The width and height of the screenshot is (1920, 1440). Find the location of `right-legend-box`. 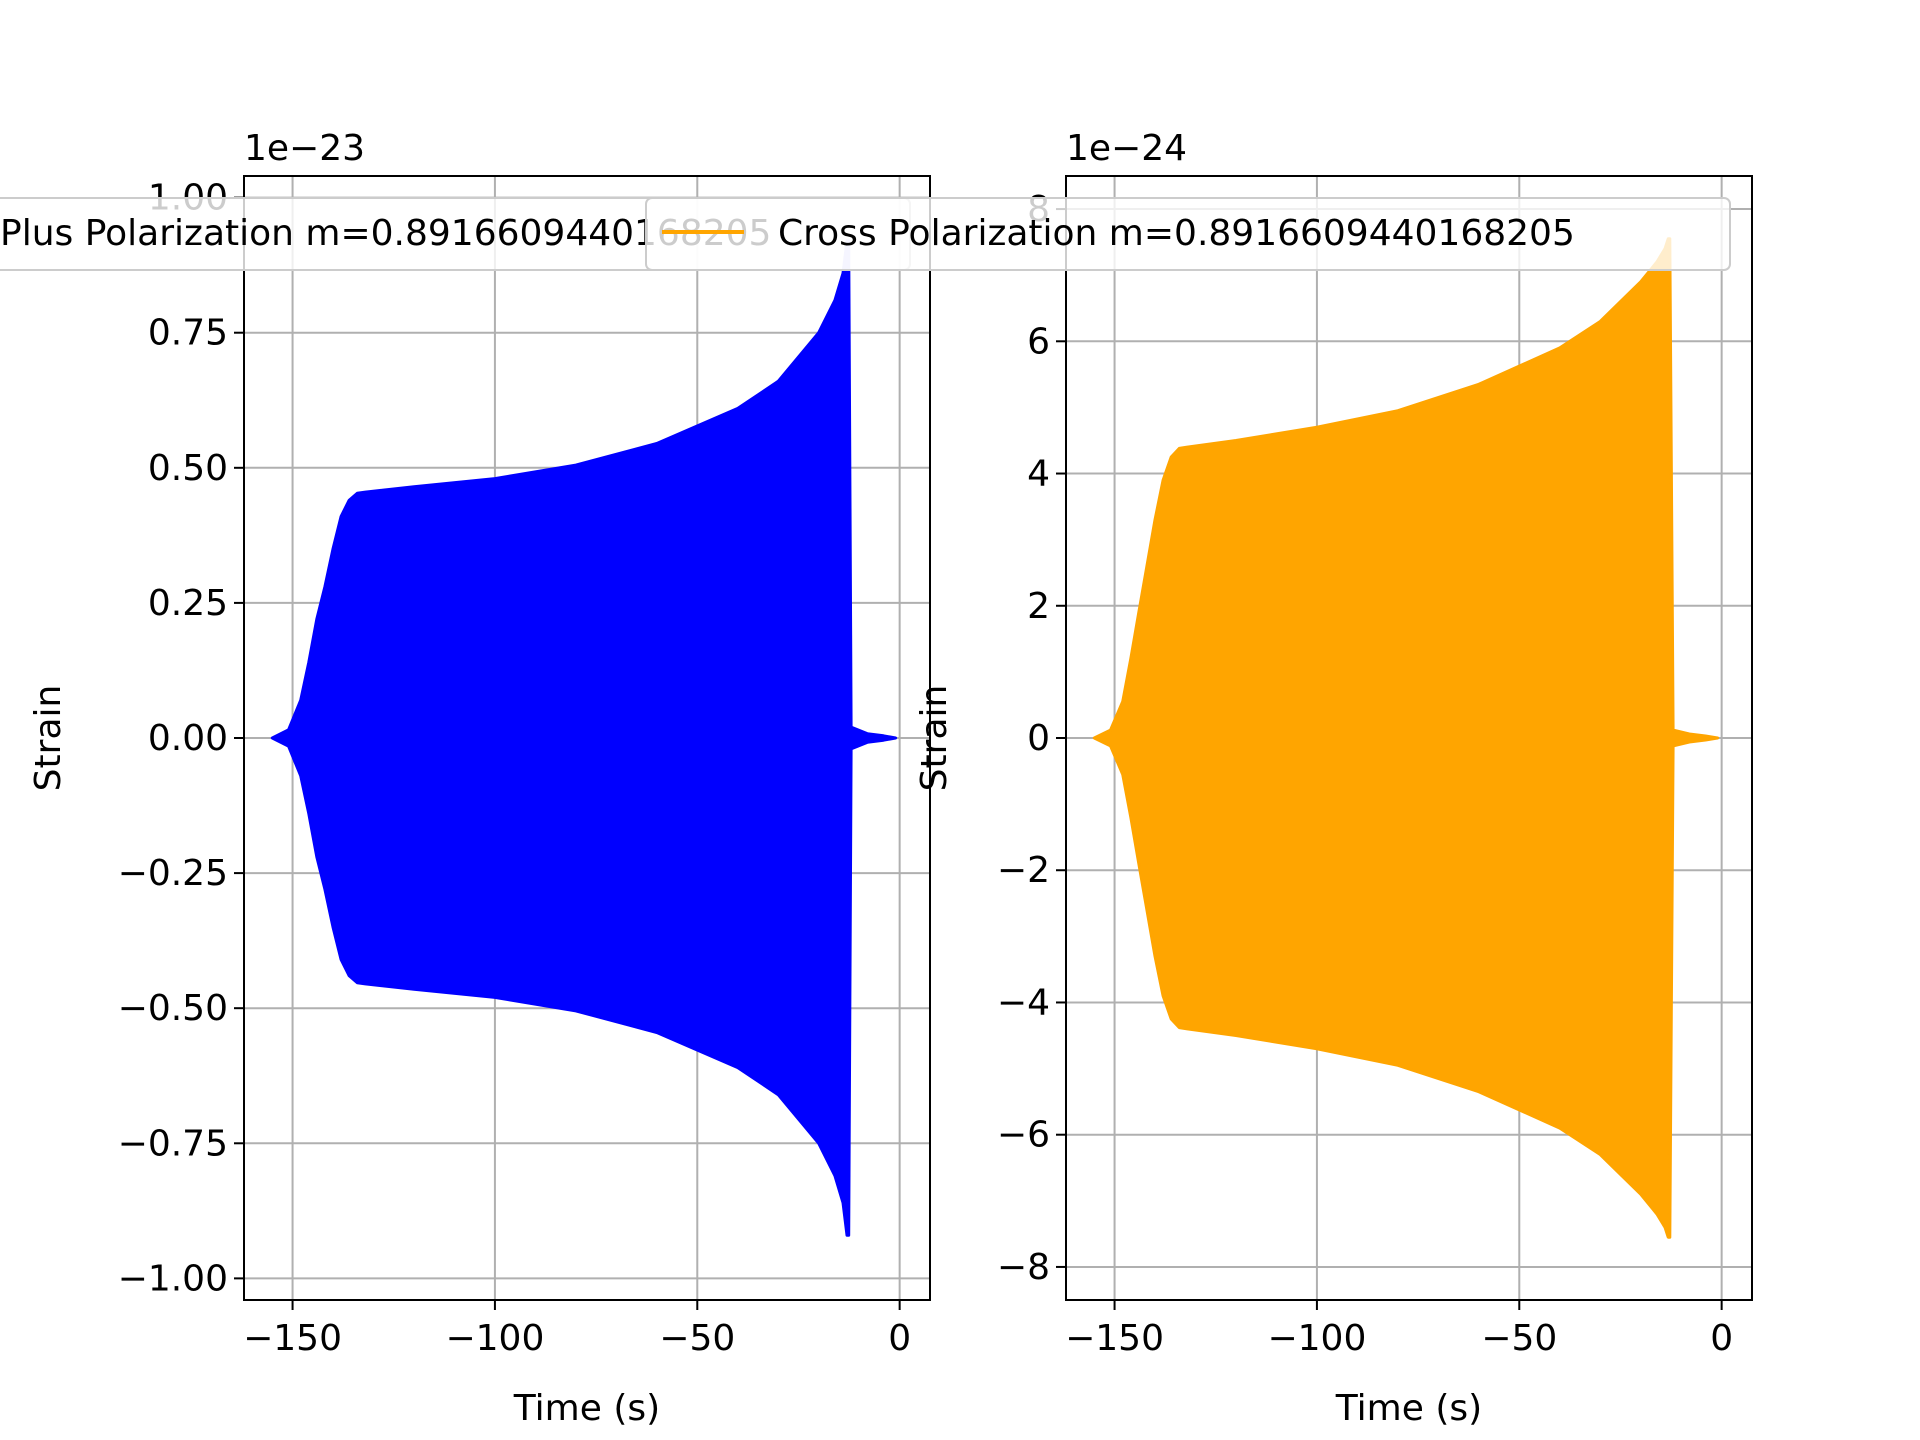

right-legend-box is located at coordinates (1188, 234).